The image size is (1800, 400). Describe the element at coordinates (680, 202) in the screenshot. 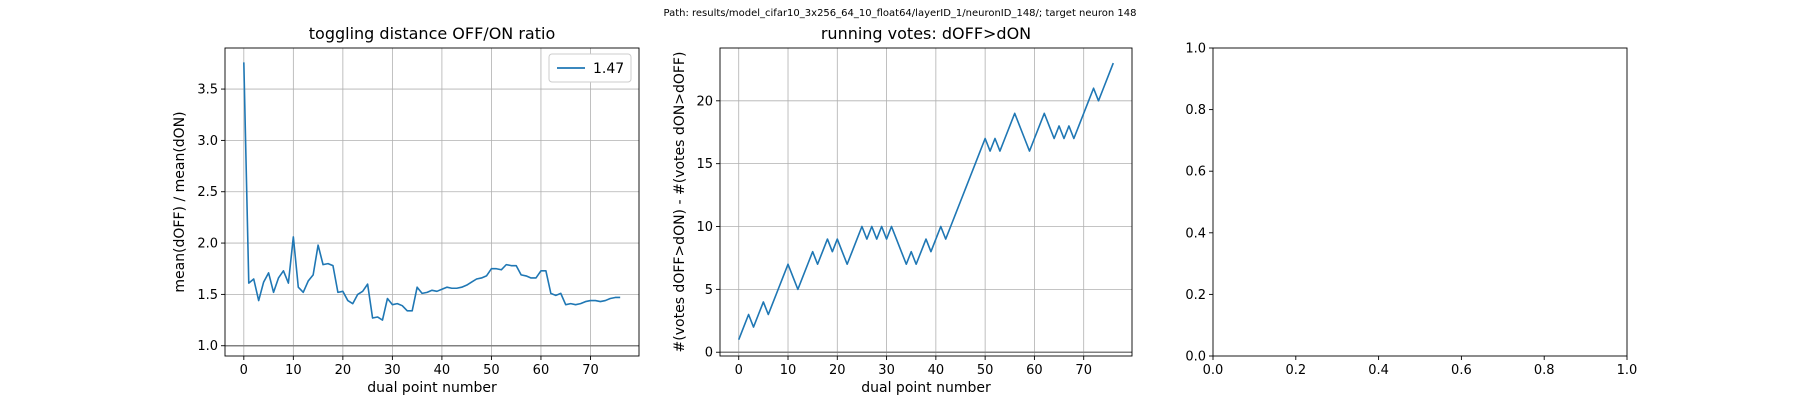

I see `y-axis-label: #(votes dOFF>dON) - #(votes dON>dOFF)` at that location.